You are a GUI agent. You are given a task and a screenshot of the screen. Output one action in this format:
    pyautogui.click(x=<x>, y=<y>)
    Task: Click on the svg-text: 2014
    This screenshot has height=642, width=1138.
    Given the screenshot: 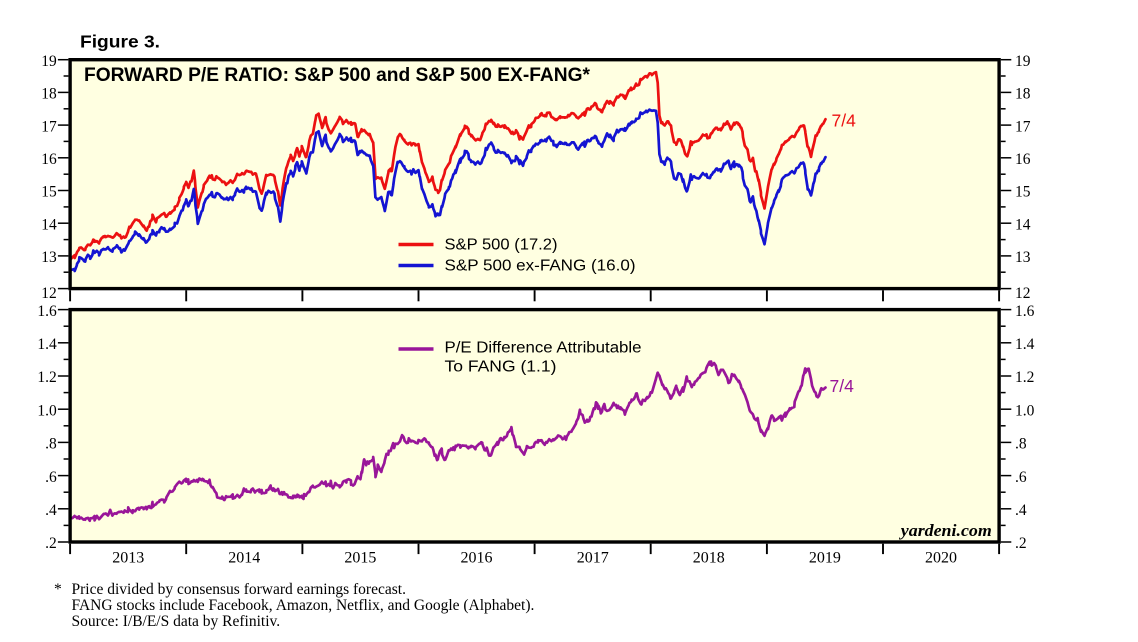 What is the action you would take?
    pyautogui.click(x=244, y=557)
    